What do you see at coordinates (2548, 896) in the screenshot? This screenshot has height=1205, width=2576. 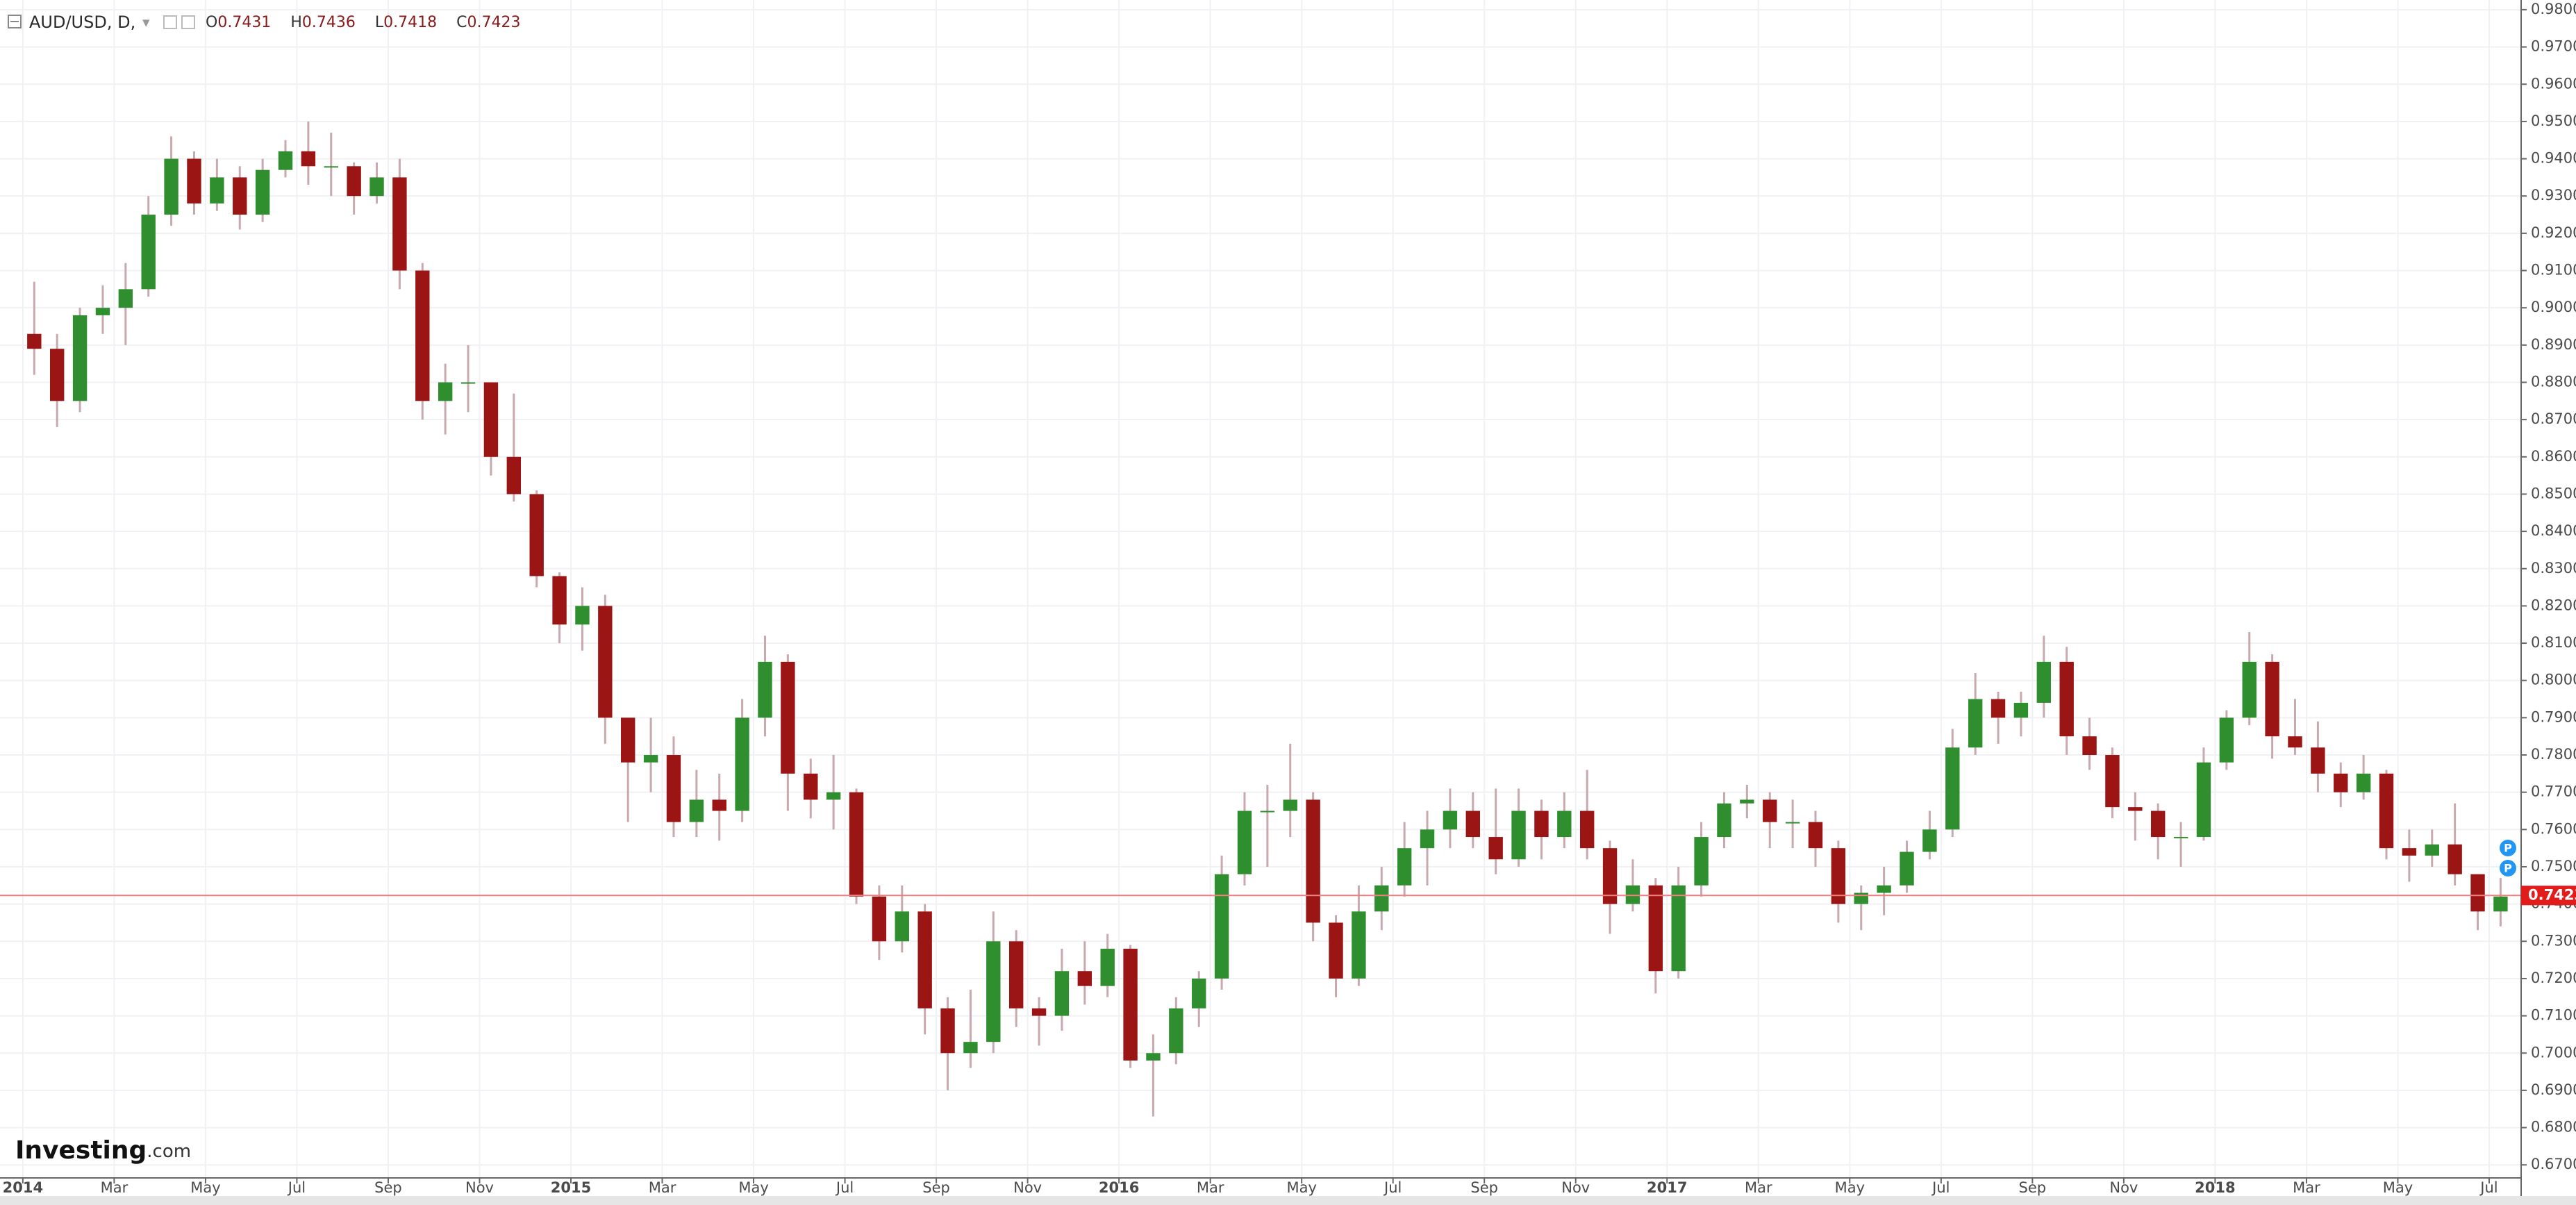 I see `last-price-box` at bounding box center [2548, 896].